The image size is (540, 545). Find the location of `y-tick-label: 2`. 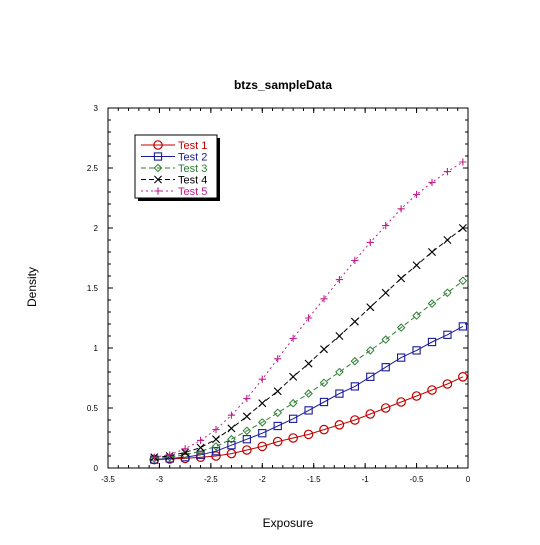

y-tick-label: 2 is located at coordinates (96, 228).